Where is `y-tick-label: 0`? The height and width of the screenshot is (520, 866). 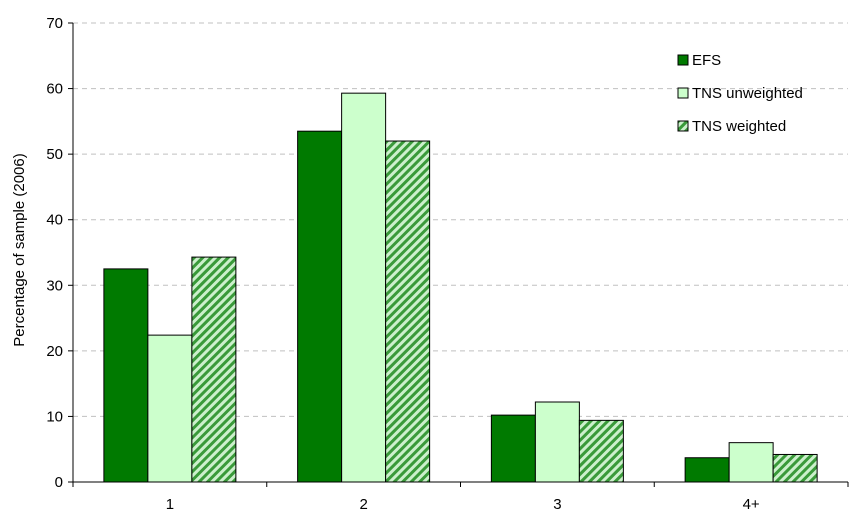 y-tick-label: 0 is located at coordinates (59, 482).